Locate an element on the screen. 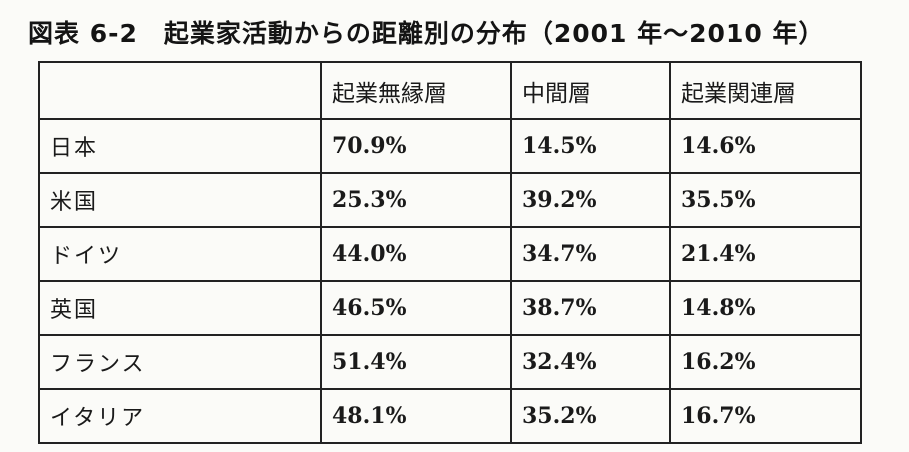  value-cell: 48.1% is located at coordinates (416, 416).